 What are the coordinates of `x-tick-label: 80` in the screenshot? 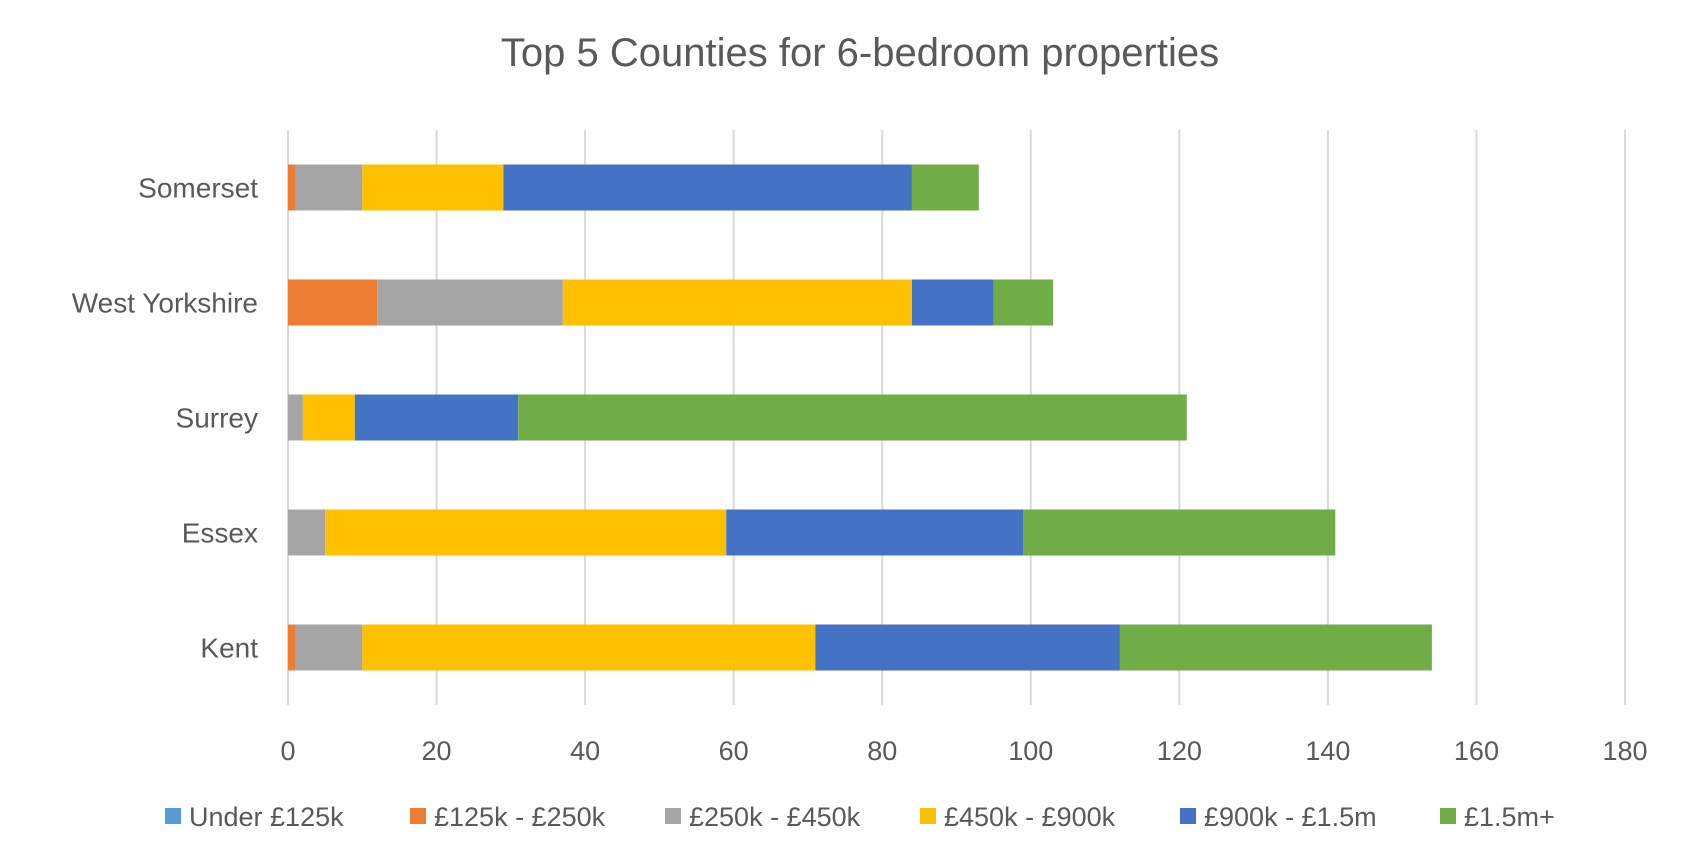 It's located at (882, 751).